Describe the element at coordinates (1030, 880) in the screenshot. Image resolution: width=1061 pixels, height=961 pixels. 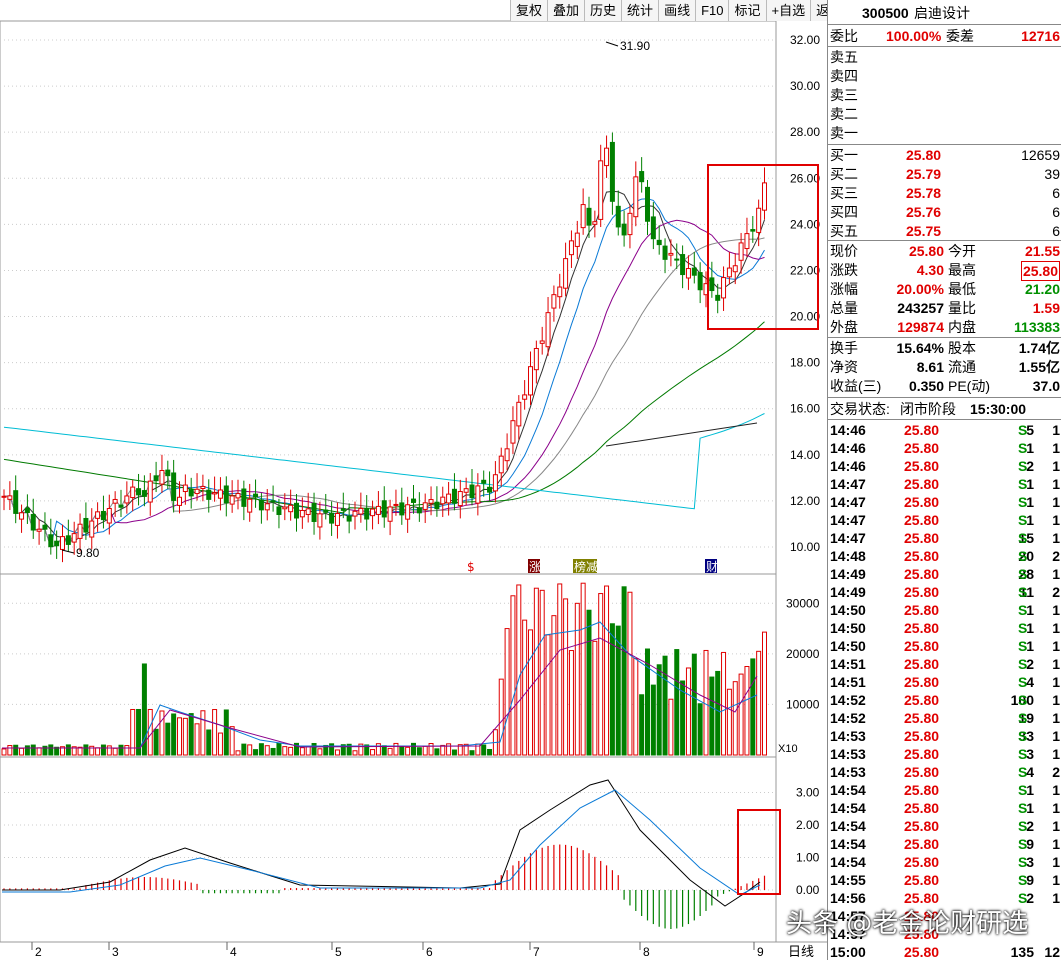
I see `tick-volume: 9` at that location.